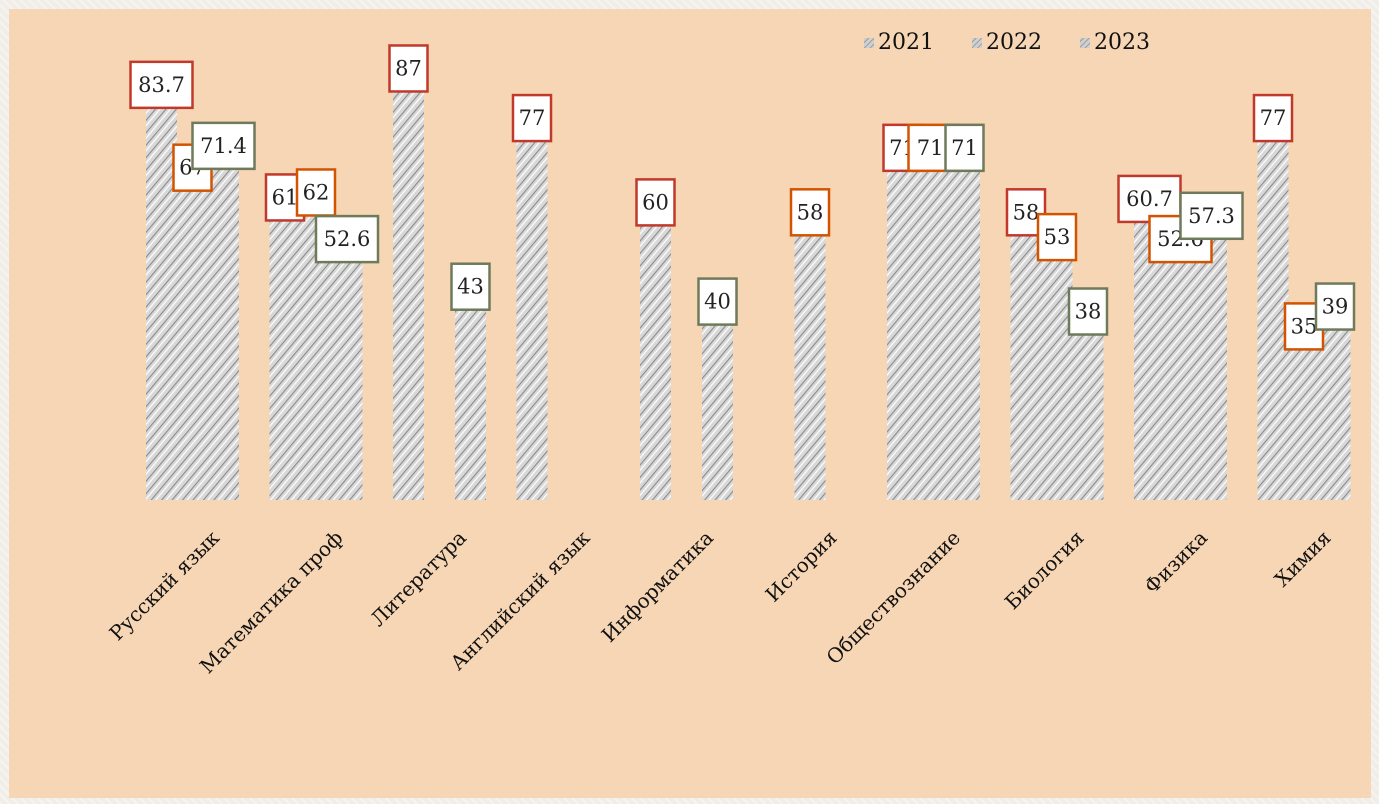 The height and width of the screenshot is (804, 1379). I want to click on data-label-text: 60, so click(655, 202).